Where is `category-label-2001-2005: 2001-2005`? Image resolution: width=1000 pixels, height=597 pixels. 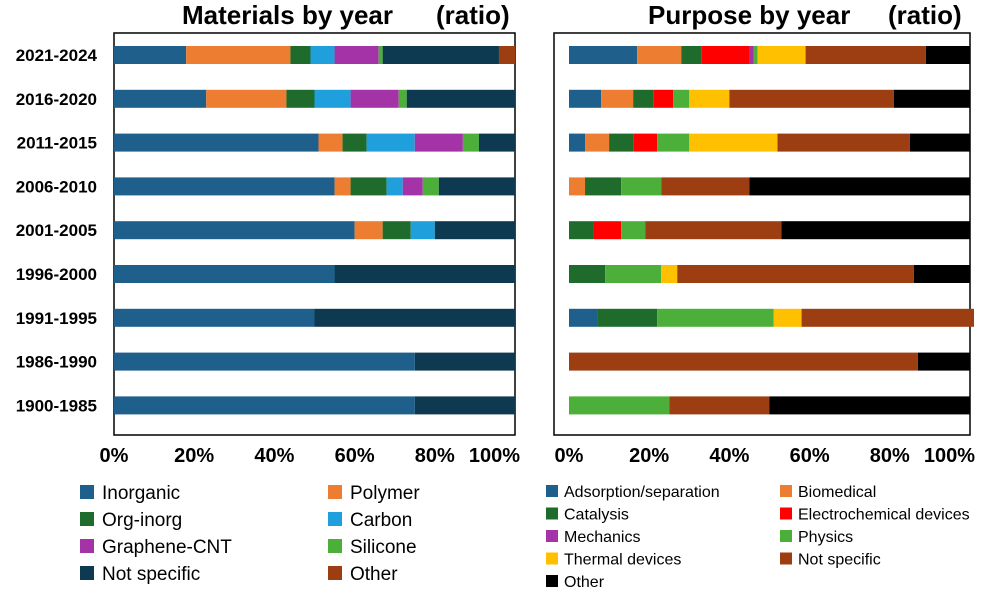
category-label-2001-2005: 2001-2005 is located at coordinates (56, 230).